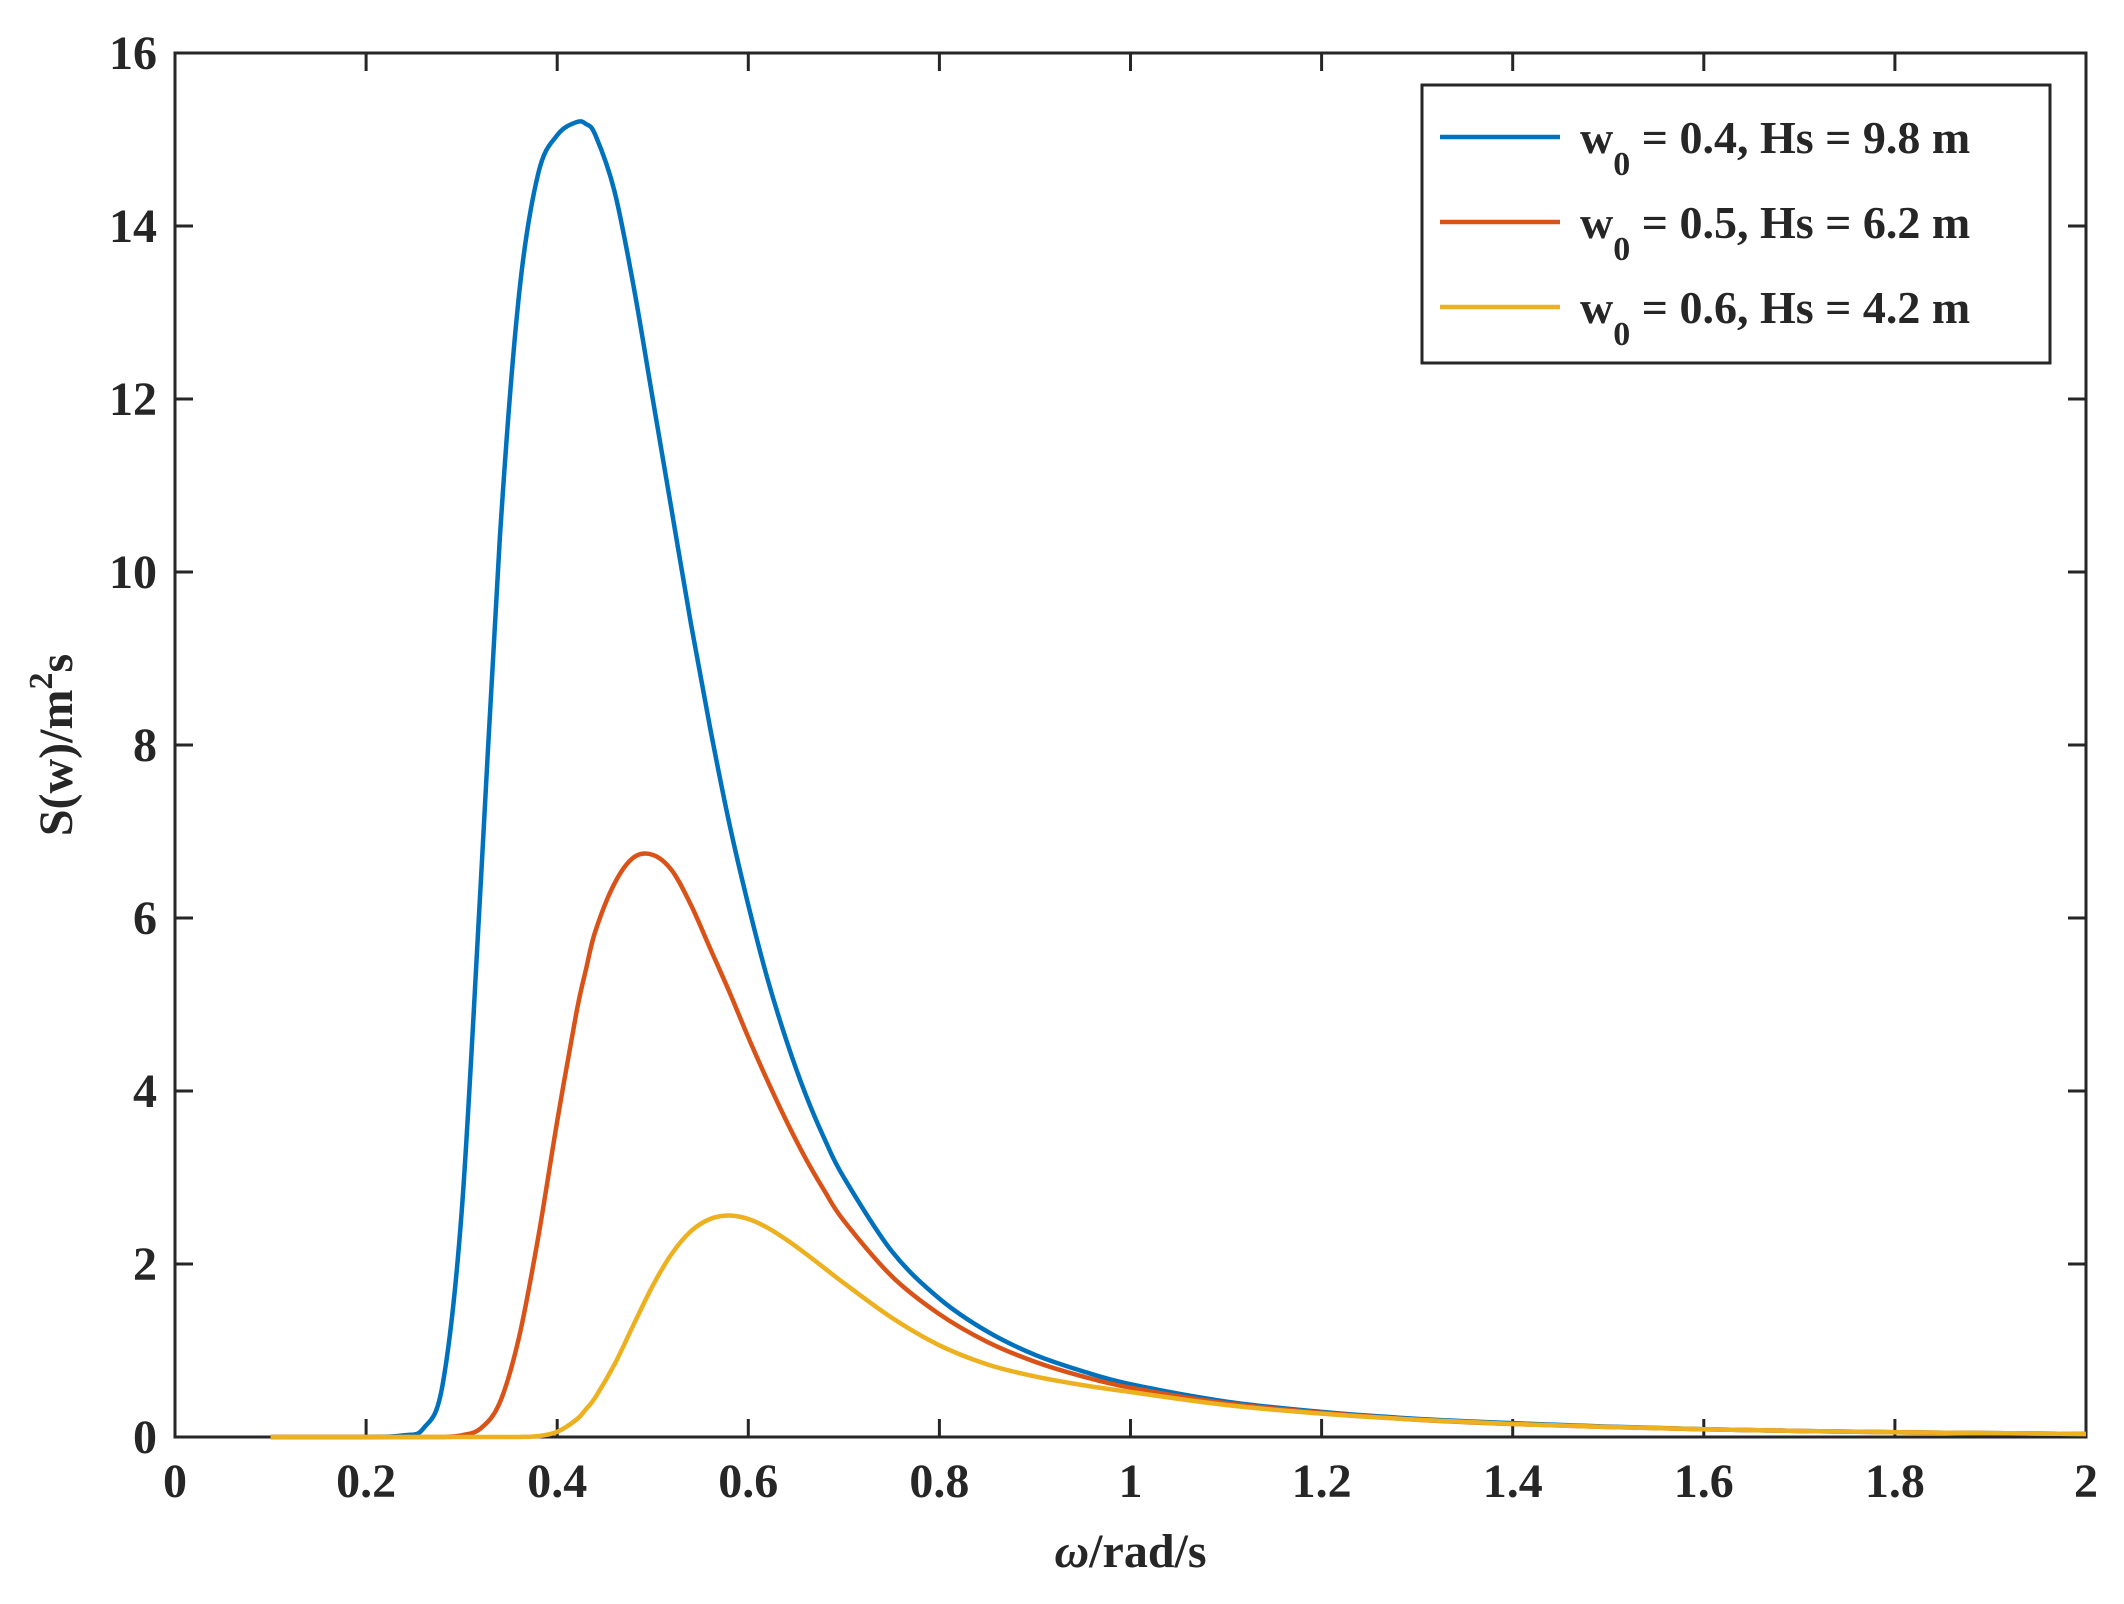  What do you see at coordinates (1775, 317) in the screenshot?
I see `legend-label: w0 = 0.6, Hs = 4.2 m` at bounding box center [1775, 317].